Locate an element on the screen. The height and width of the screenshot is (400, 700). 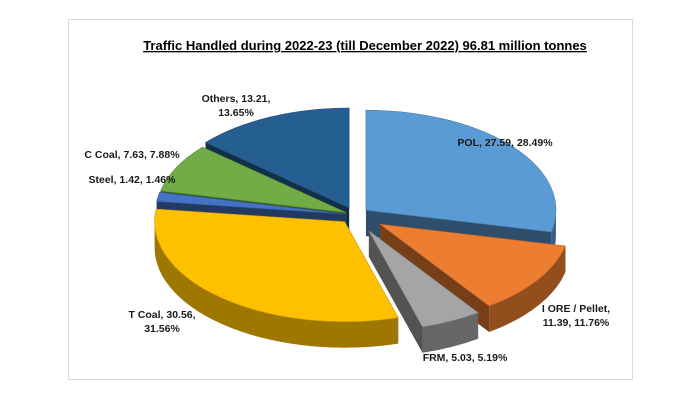
slice-label-line: 13.65% is located at coordinates (236, 113).